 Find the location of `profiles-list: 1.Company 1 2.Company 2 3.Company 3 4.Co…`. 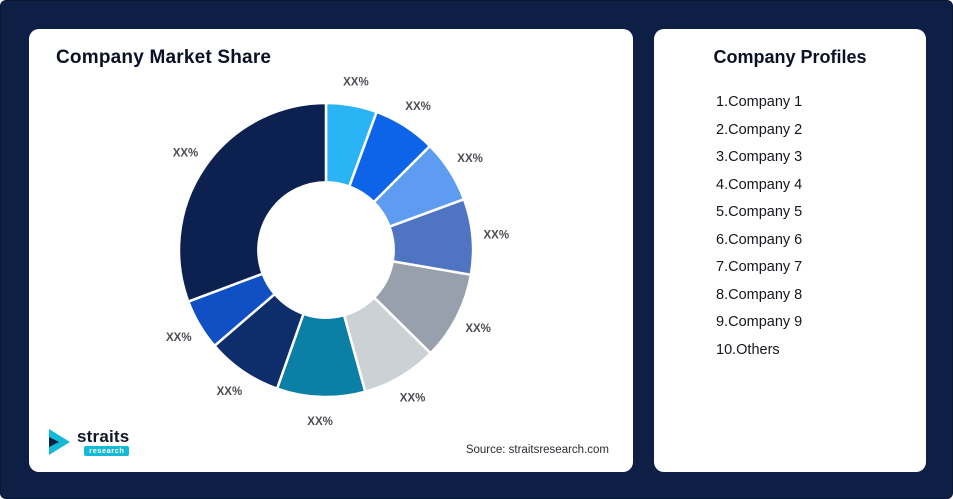

profiles-list: 1.Company 1 2.Company 2 3.Company 3 4.Co… is located at coordinates (759, 226).